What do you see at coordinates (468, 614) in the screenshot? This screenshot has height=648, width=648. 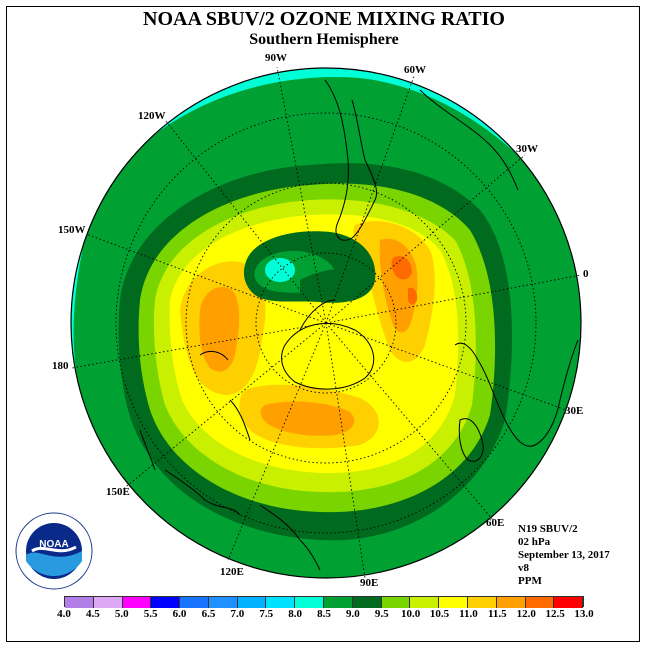 I see `scale-tick-label: 11.0` at bounding box center [468, 614].